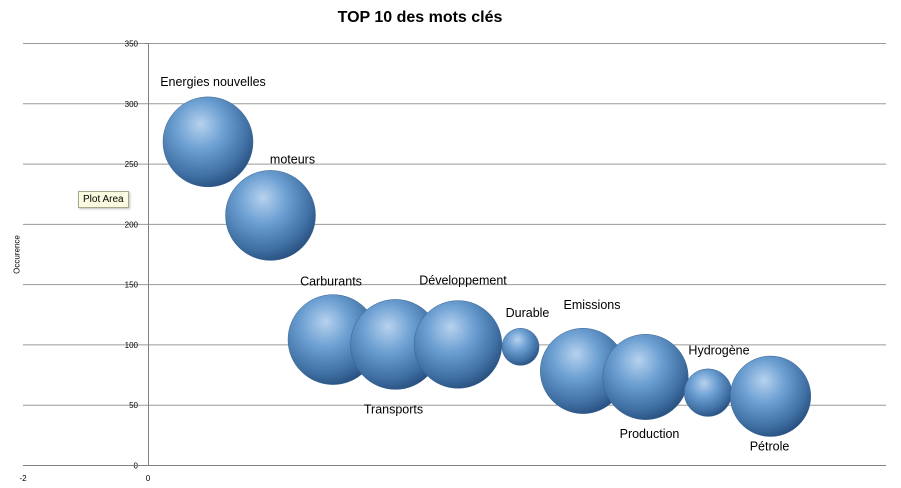 This screenshot has width=901, height=488. I want to click on plot-area-tooltip: Plot Area, so click(103, 199).